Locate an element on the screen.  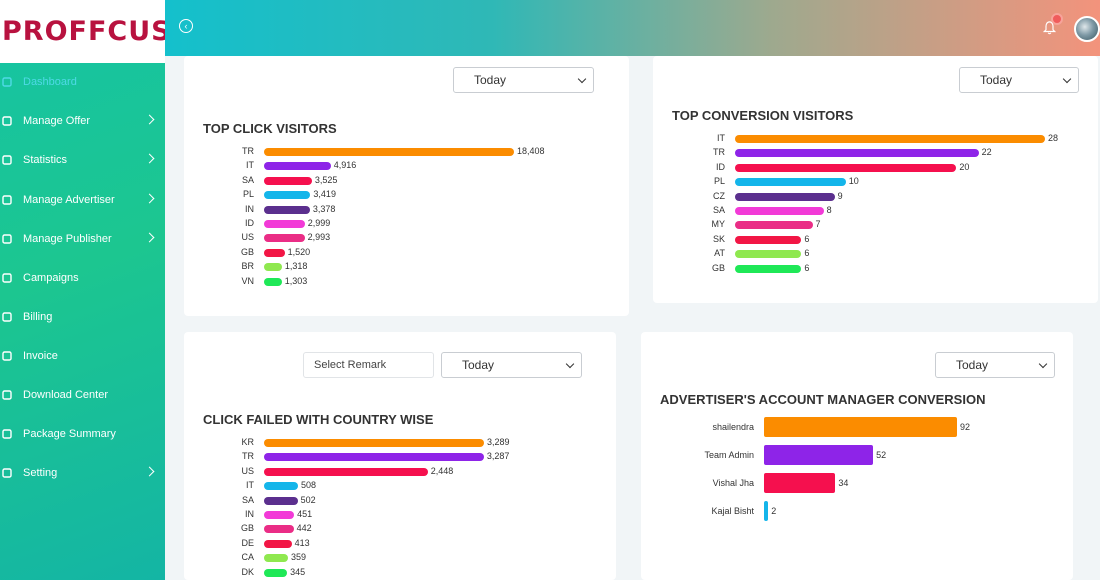
sidebar-item-dashboard: Dashboard is located at coordinates (82, 82).